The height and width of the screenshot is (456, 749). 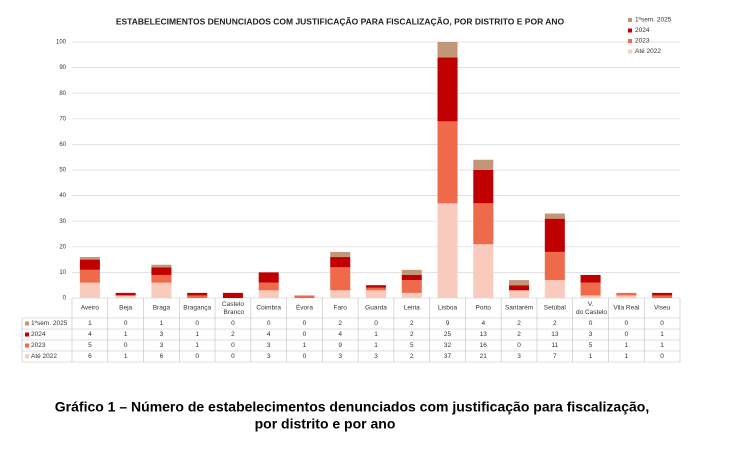 What do you see at coordinates (412, 308) in the screenshot?
I see `x-tick-label: Leiria` at bounding box center [412, 308].